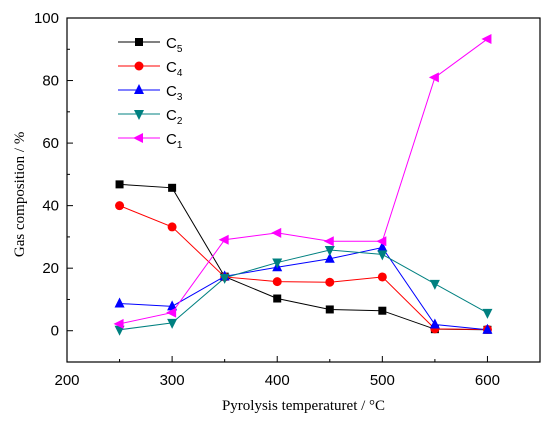 The image size is (550, 425). Describe the element at coordinates (277, 380) in the screenshot. I see `x-tick-label: 400` at that location.